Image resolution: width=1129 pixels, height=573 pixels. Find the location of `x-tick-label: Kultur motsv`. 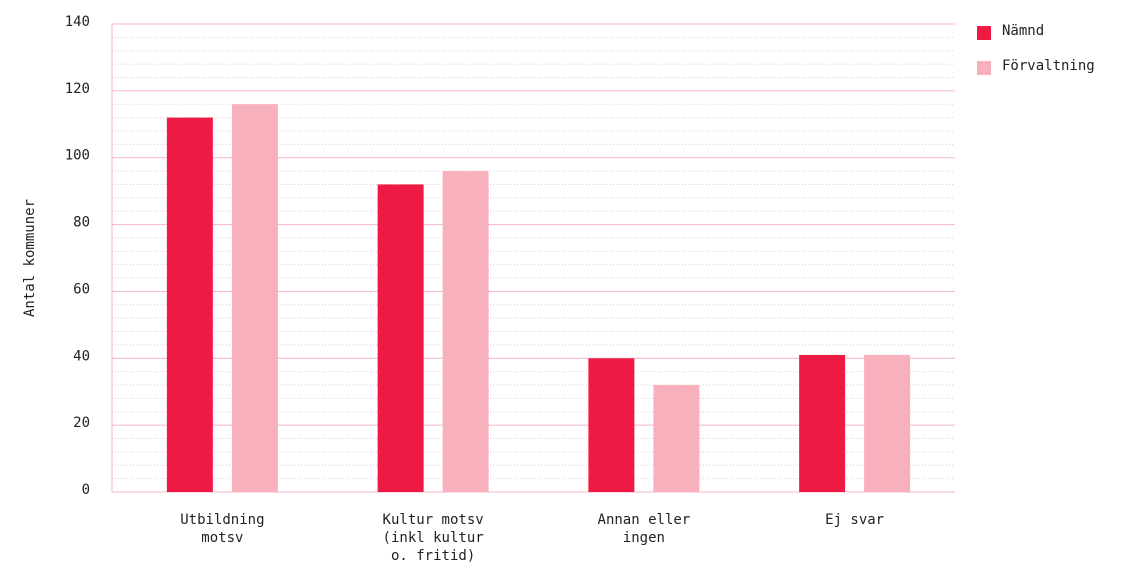

x-tick-label: Kultur motsv is located at coordinates (433, 520).